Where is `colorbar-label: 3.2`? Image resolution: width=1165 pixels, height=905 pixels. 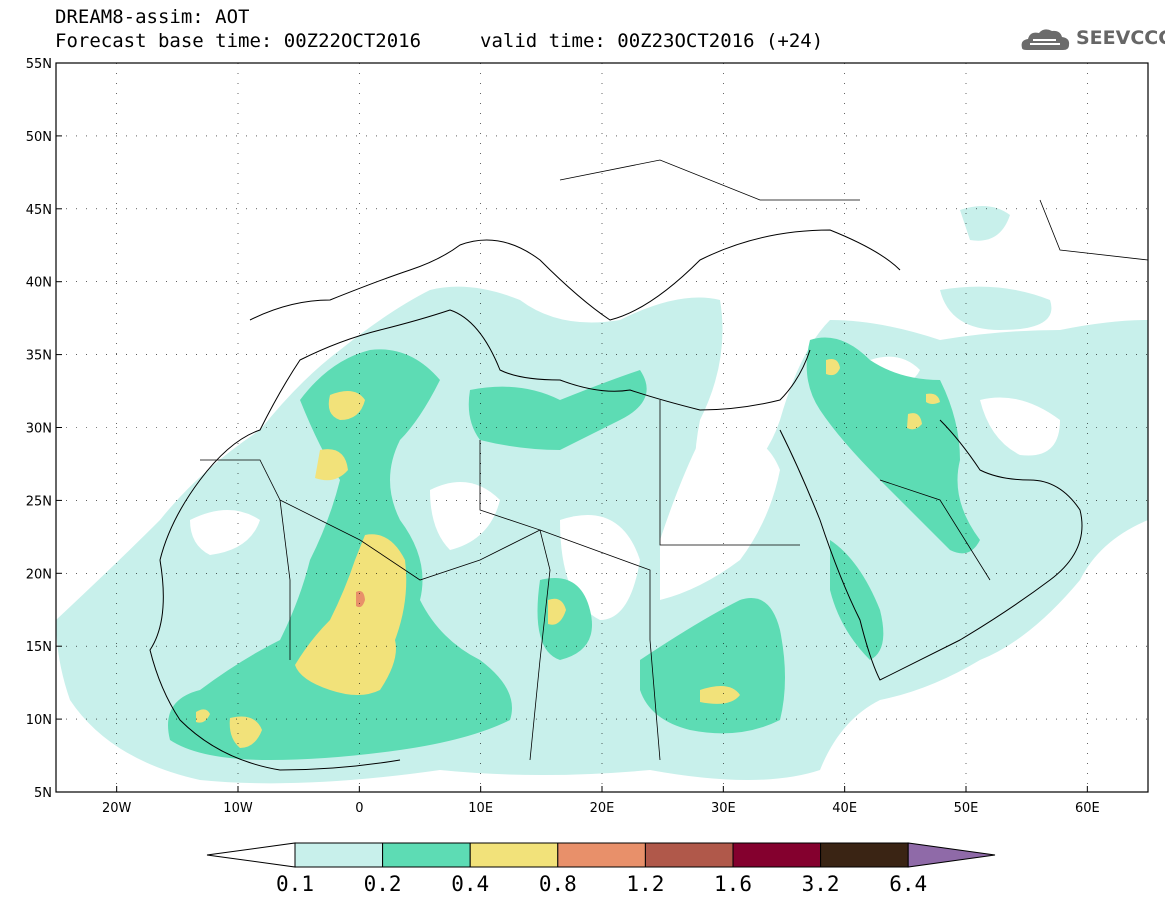
colorbar-label: 3.2 is located at coordinates (821, 884).